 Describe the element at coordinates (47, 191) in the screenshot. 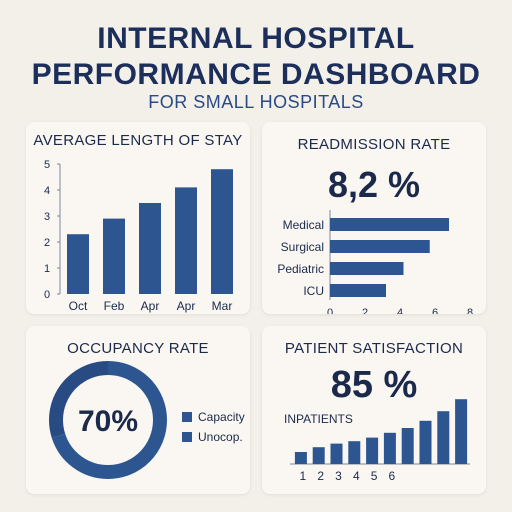

I see `y-tick-label: 4` at that location.